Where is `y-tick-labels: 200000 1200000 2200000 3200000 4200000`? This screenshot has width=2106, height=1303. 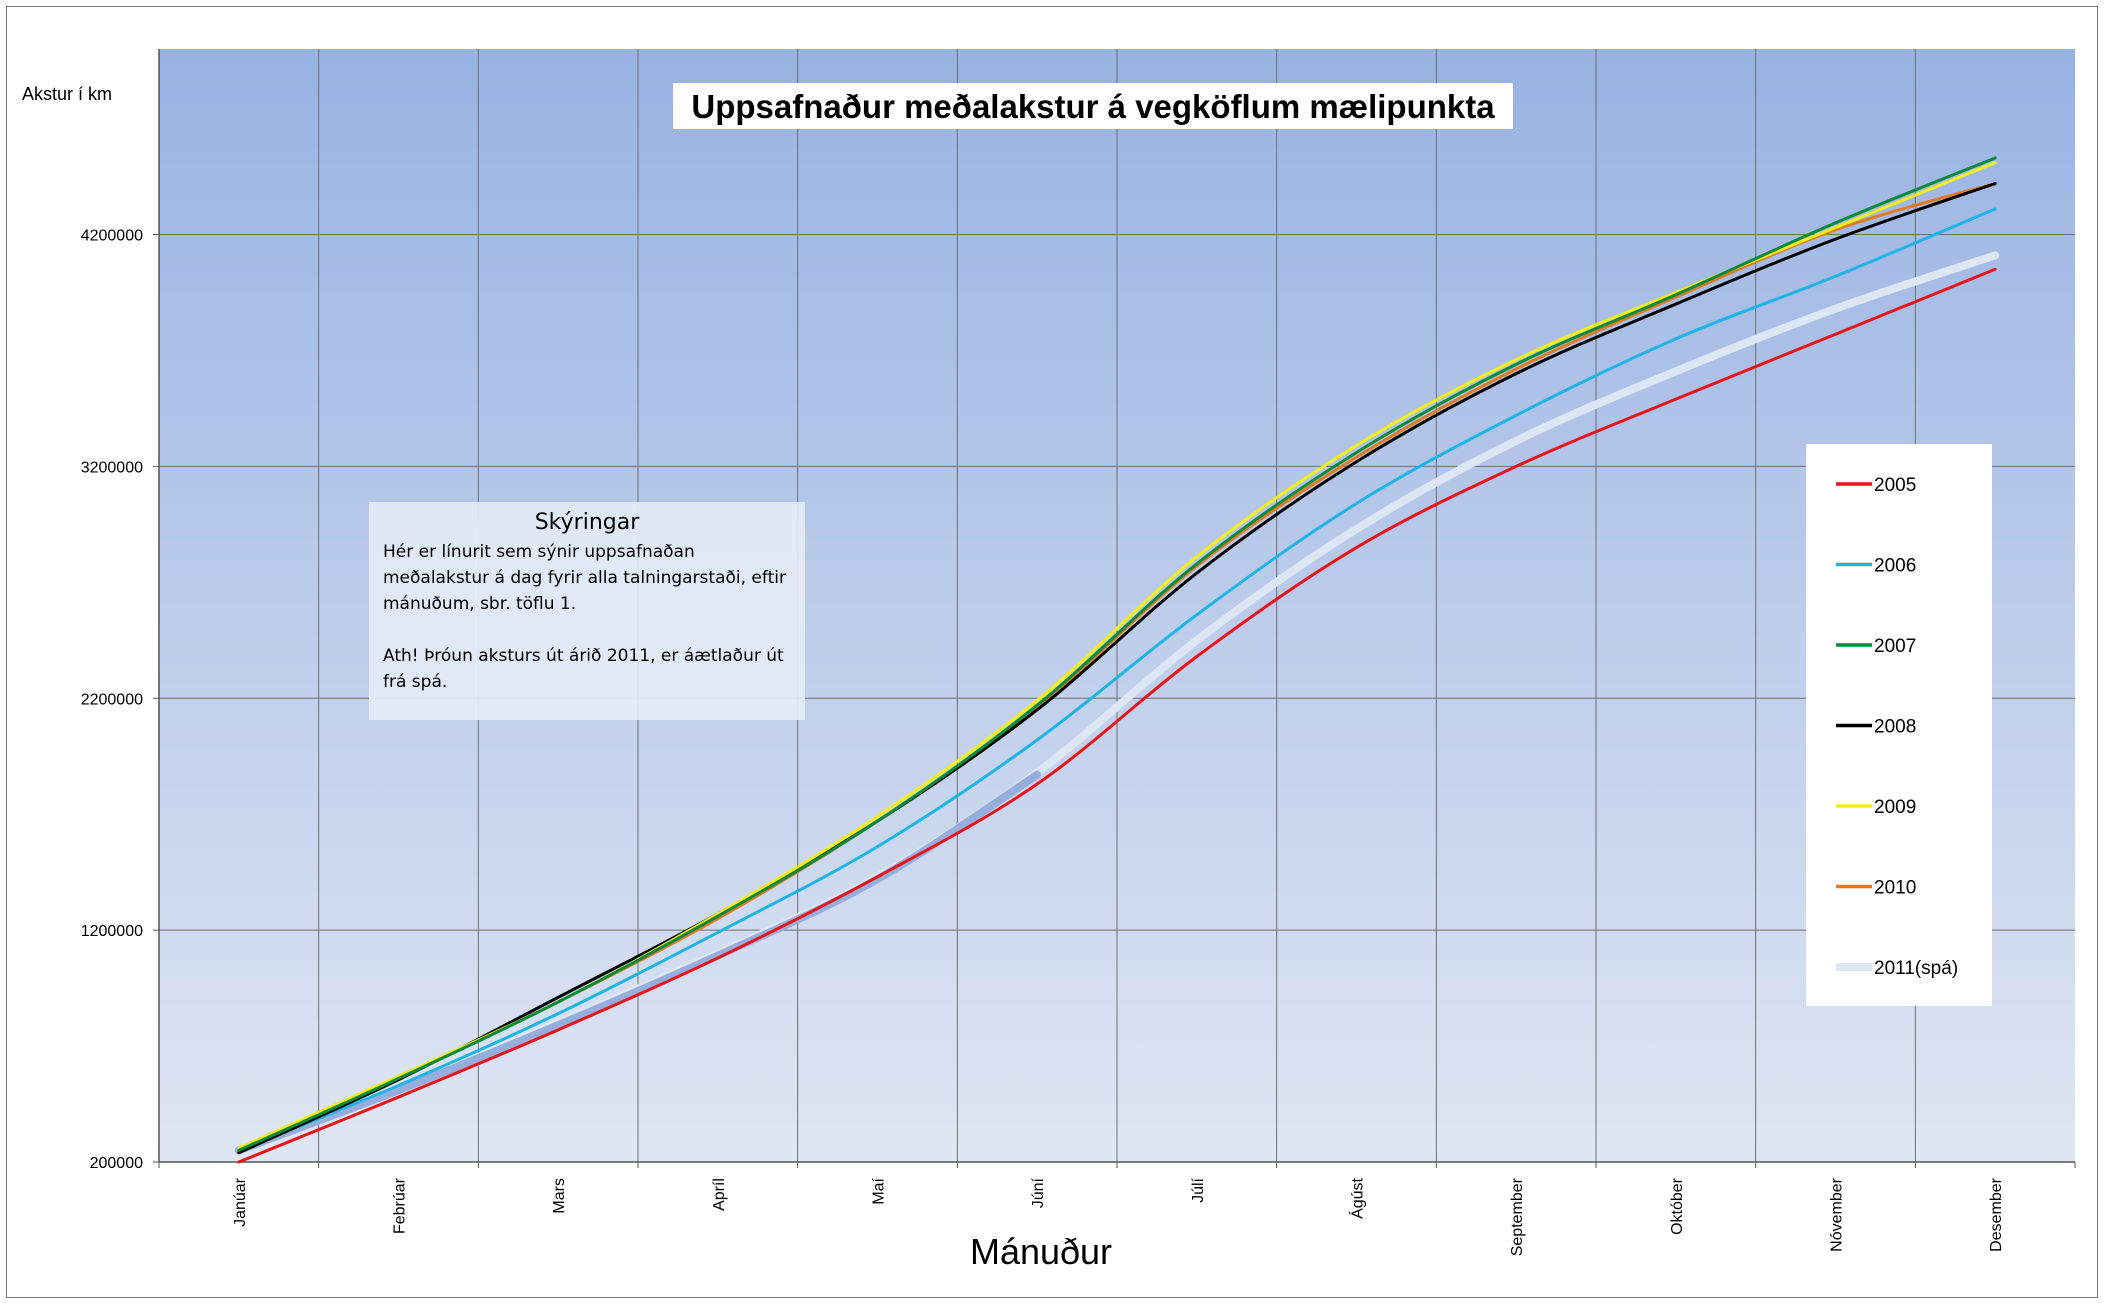 y-tick-labels: 200000 1200000 2200000 3200000 4200000 is located at coordinates (112, 700).